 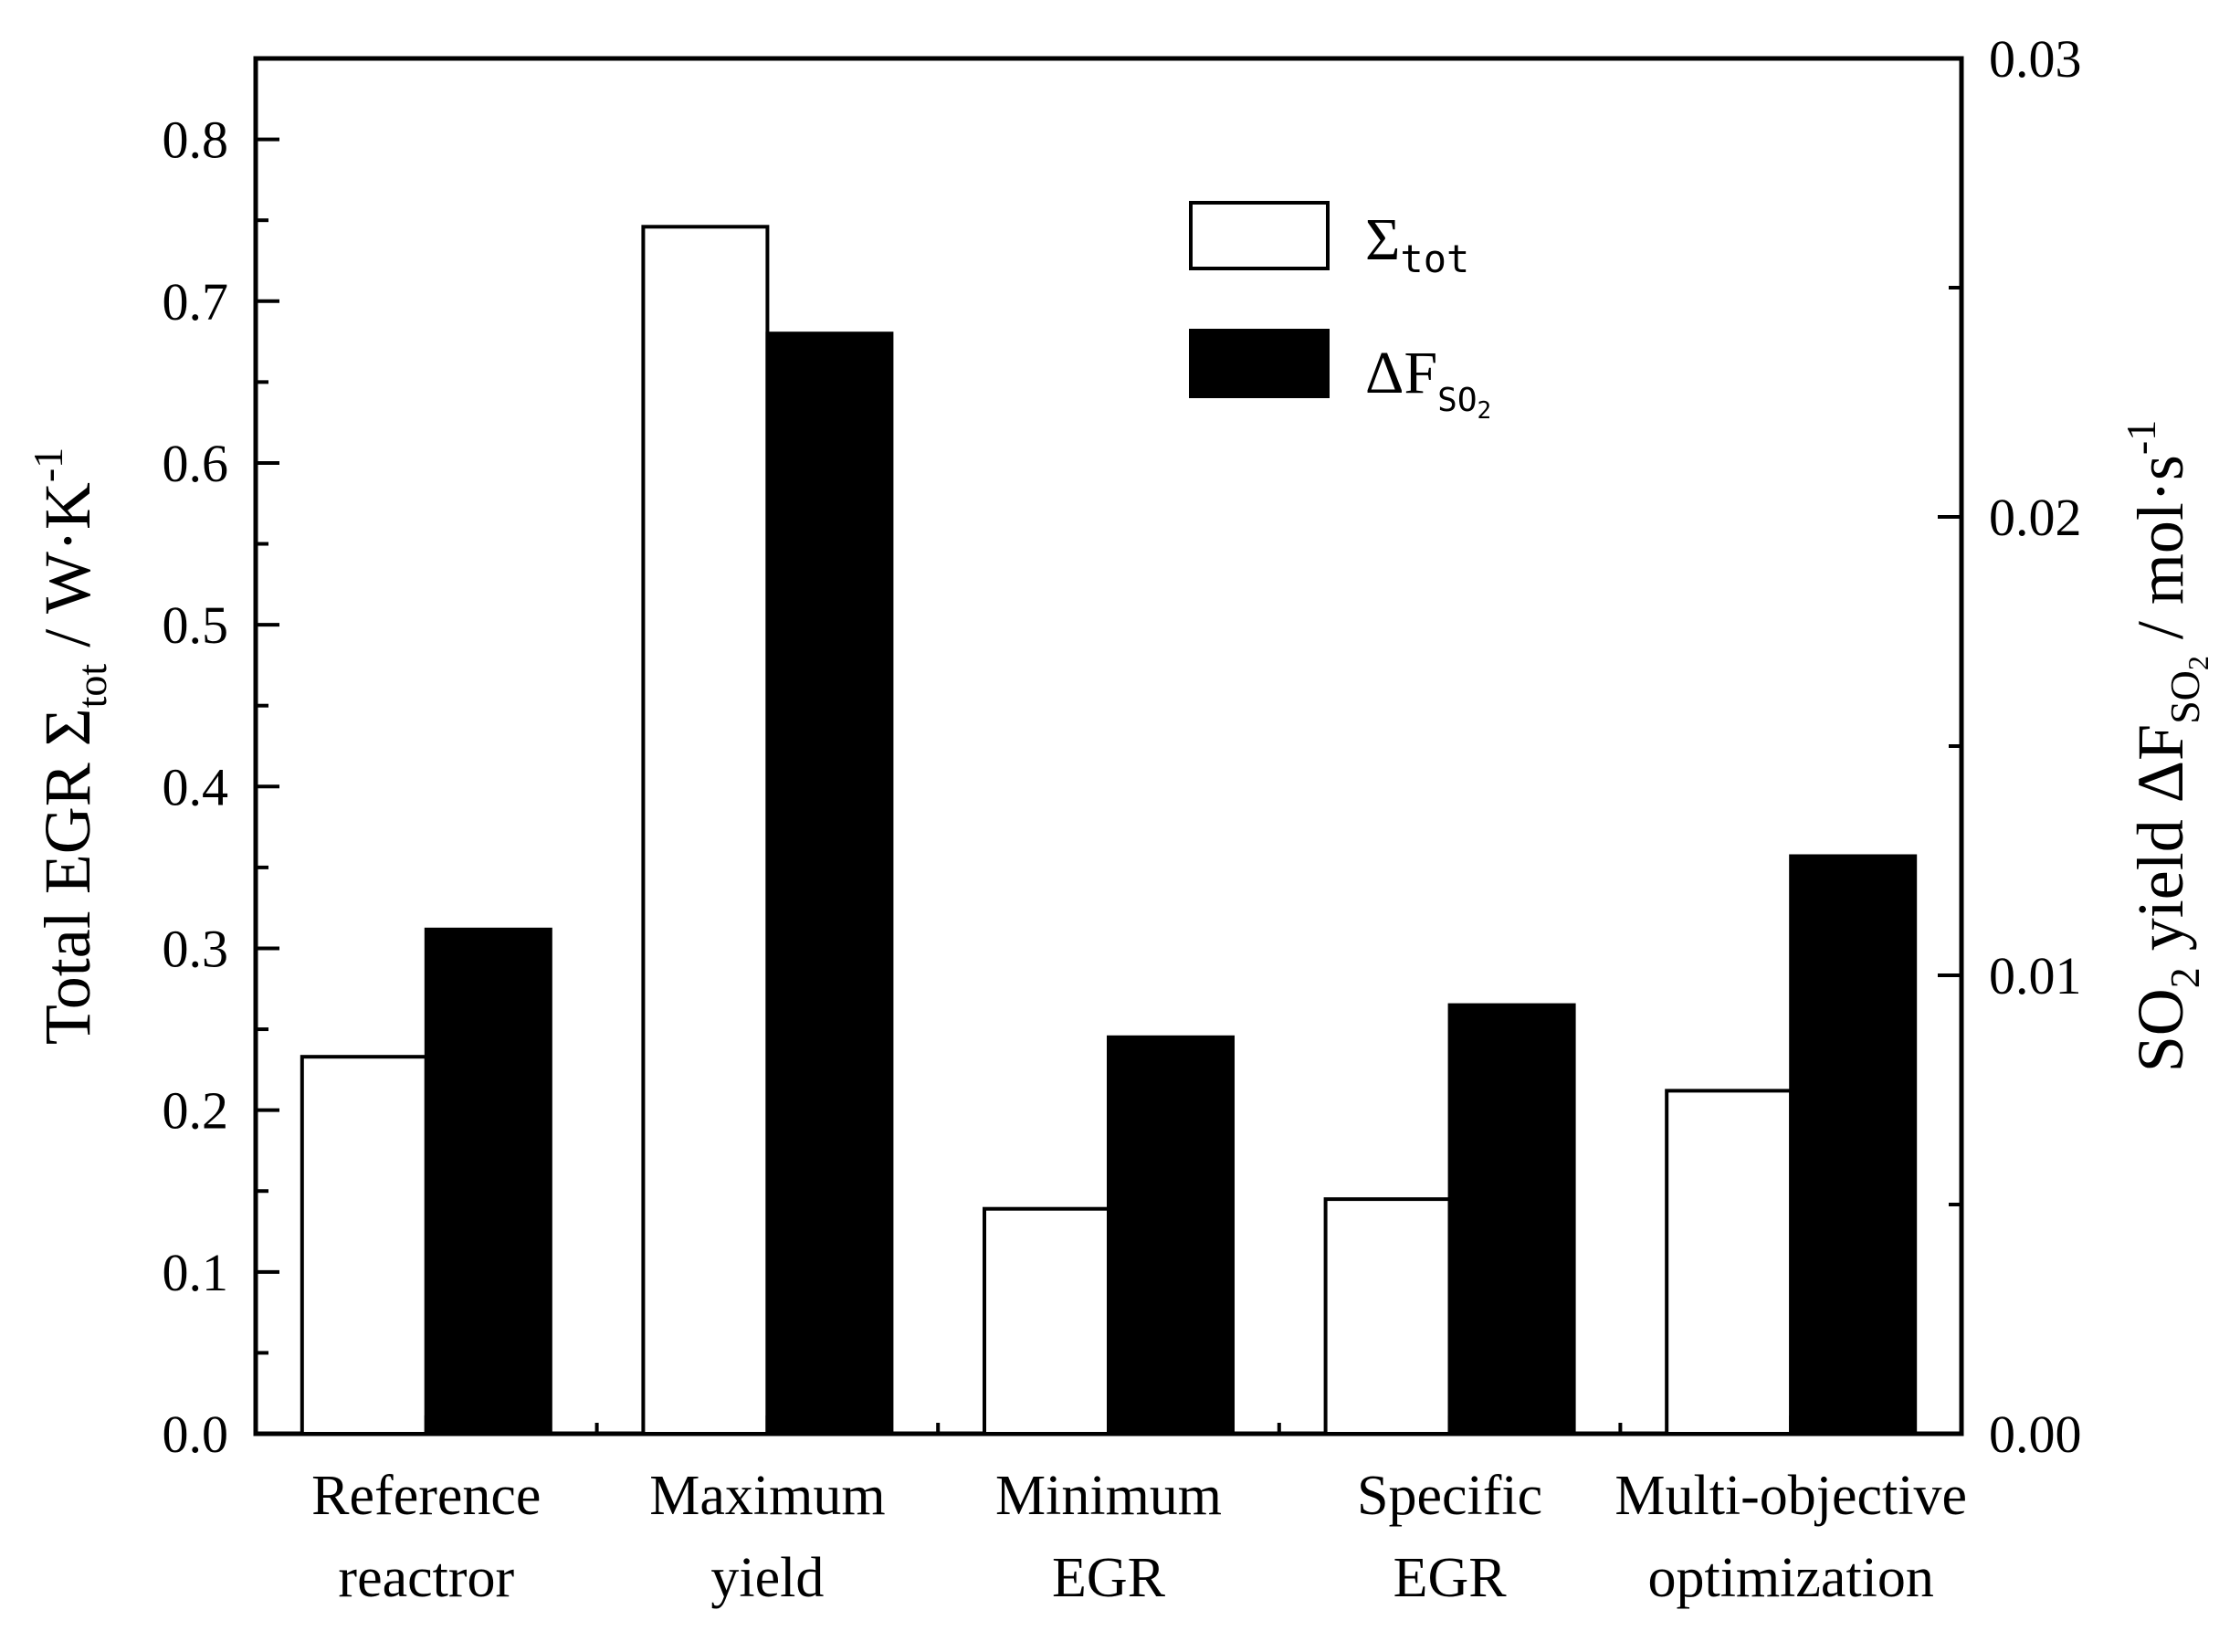 What do you see at coordinates (1790, 1496) in the screenshot?
I see `category-label-4-line-0: Multi-objective` at bounding box center [1790, 1496].